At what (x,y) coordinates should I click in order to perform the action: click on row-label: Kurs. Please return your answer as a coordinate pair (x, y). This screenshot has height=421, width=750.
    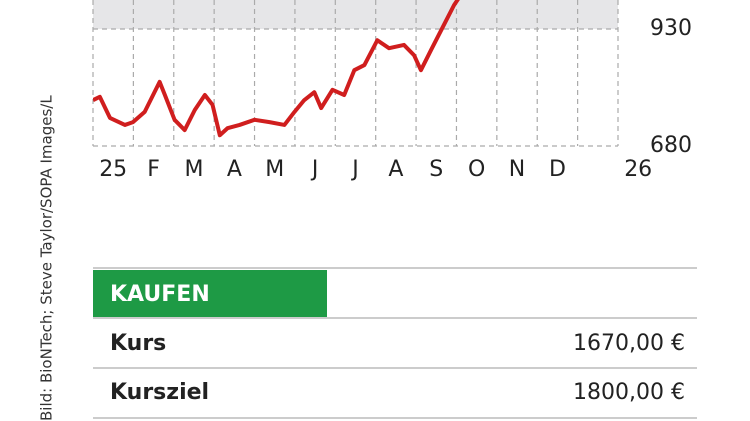
    Looking at the image, I should click on (138, 343).